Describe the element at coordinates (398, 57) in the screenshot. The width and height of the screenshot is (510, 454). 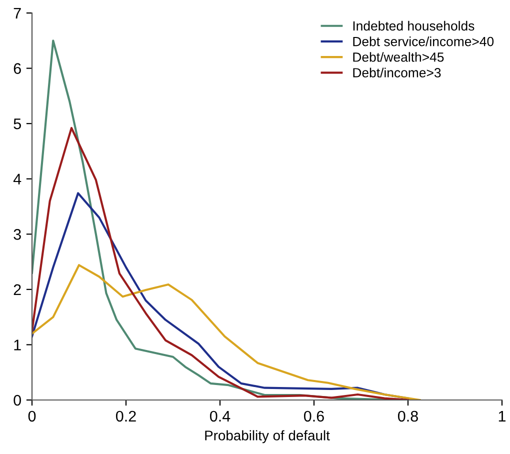
I see `legend-label: Debt/wealth>45` at that location.